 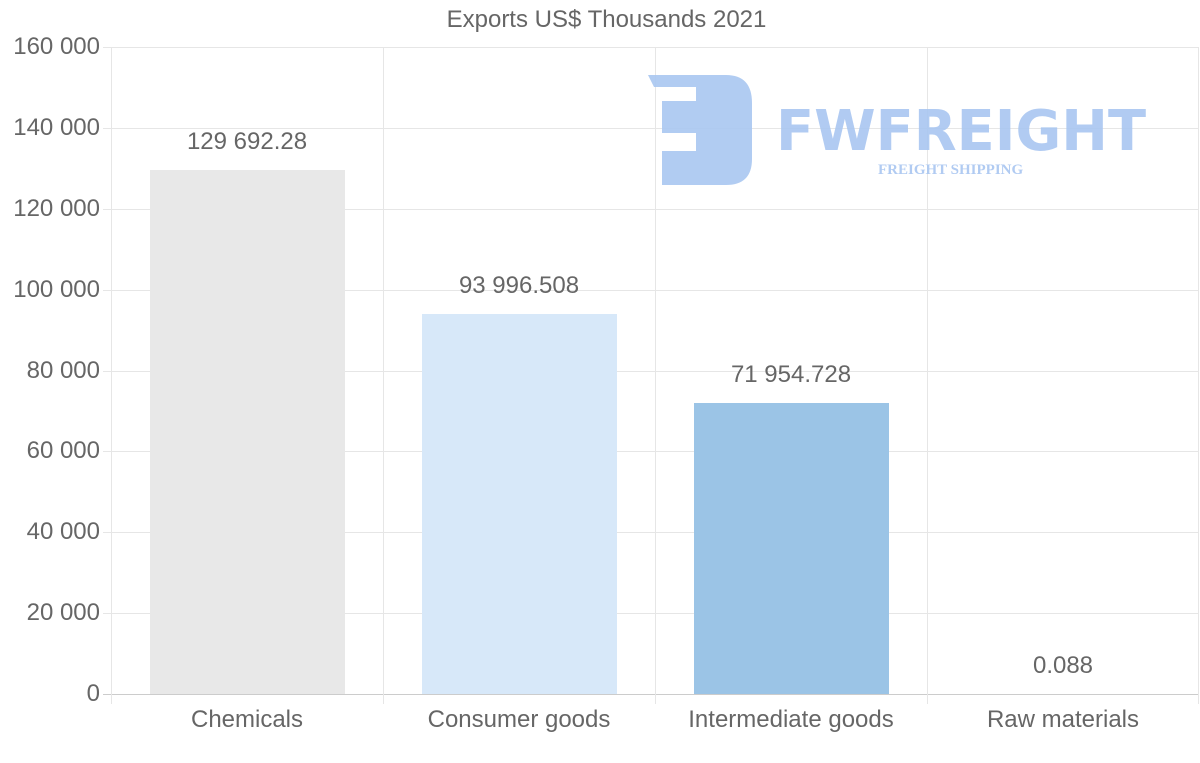 I want to click on y-tick-label: 100 000, so click(x=56, y=289).